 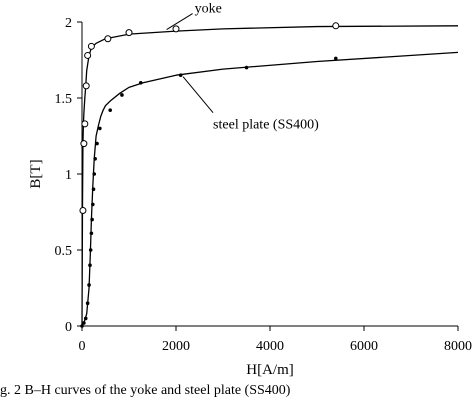 I want to click on x-tick-label: 0, so click(x=82, y=346).